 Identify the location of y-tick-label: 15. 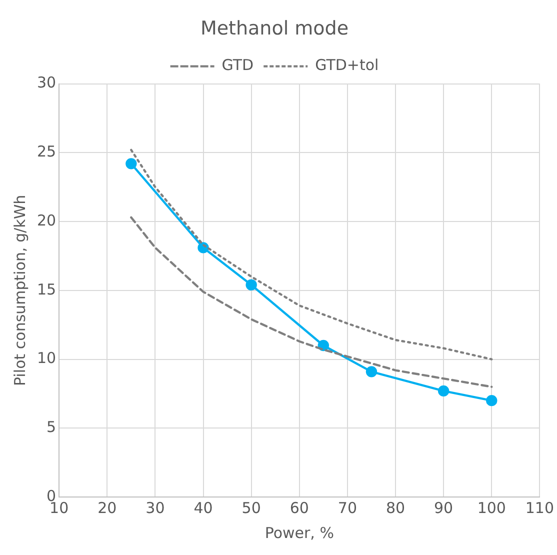
(46, 289).